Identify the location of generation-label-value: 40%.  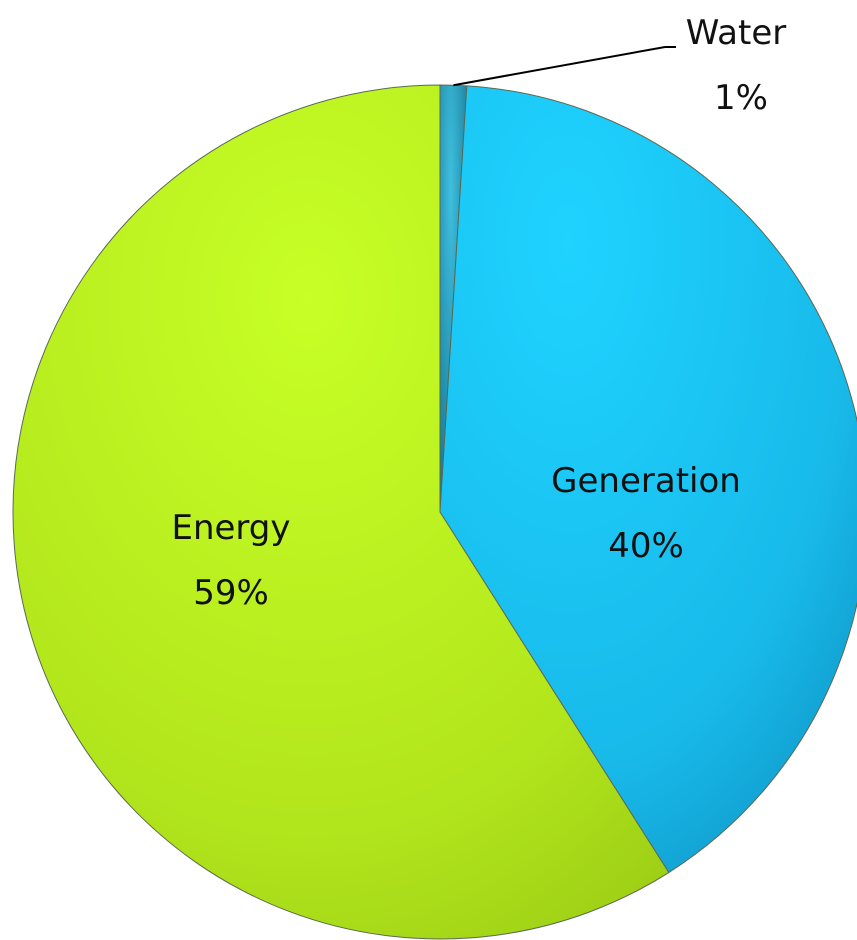
(646, 546).